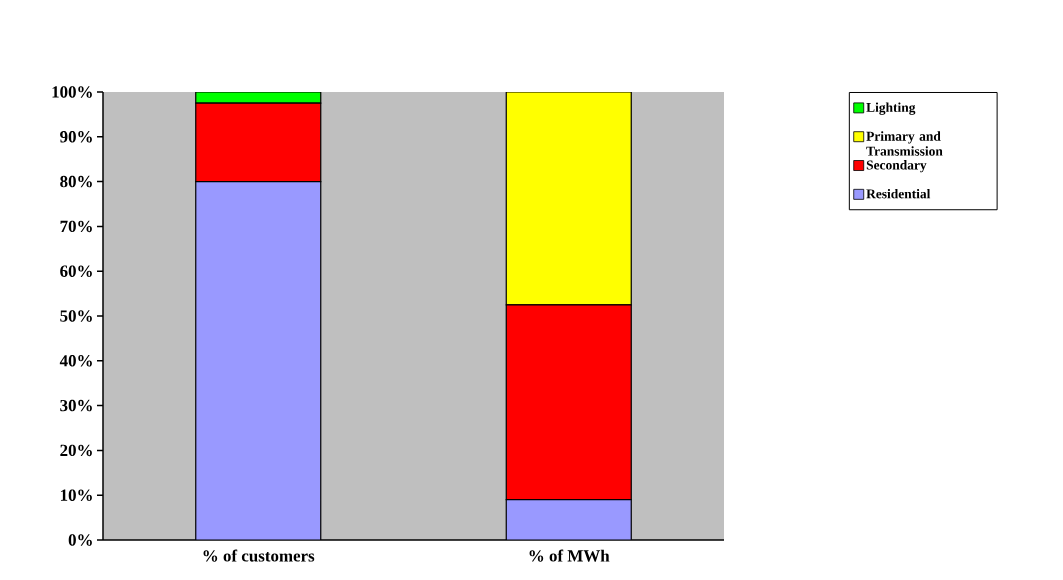 This screenshot has height=580, width=1063. Describe the element at coordinates (76, 316) in the screenshot. I see `y-tick-label: 50%` at that location.